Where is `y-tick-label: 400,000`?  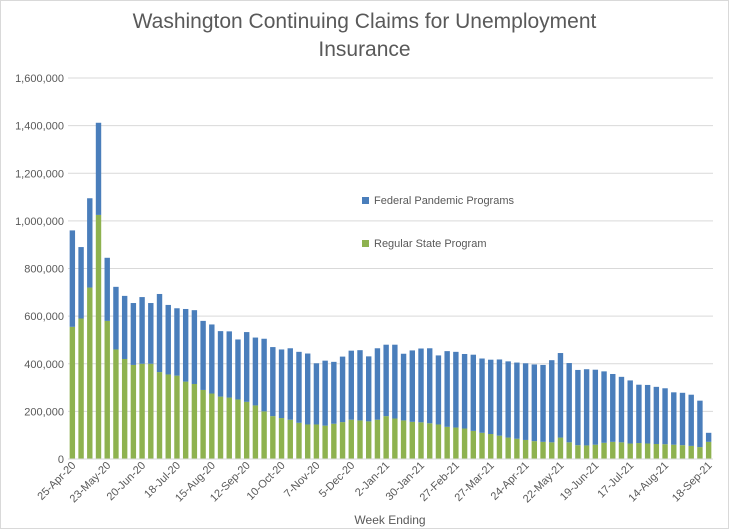
y-tick-label: 400,000 is located at coordinates (44, 365).